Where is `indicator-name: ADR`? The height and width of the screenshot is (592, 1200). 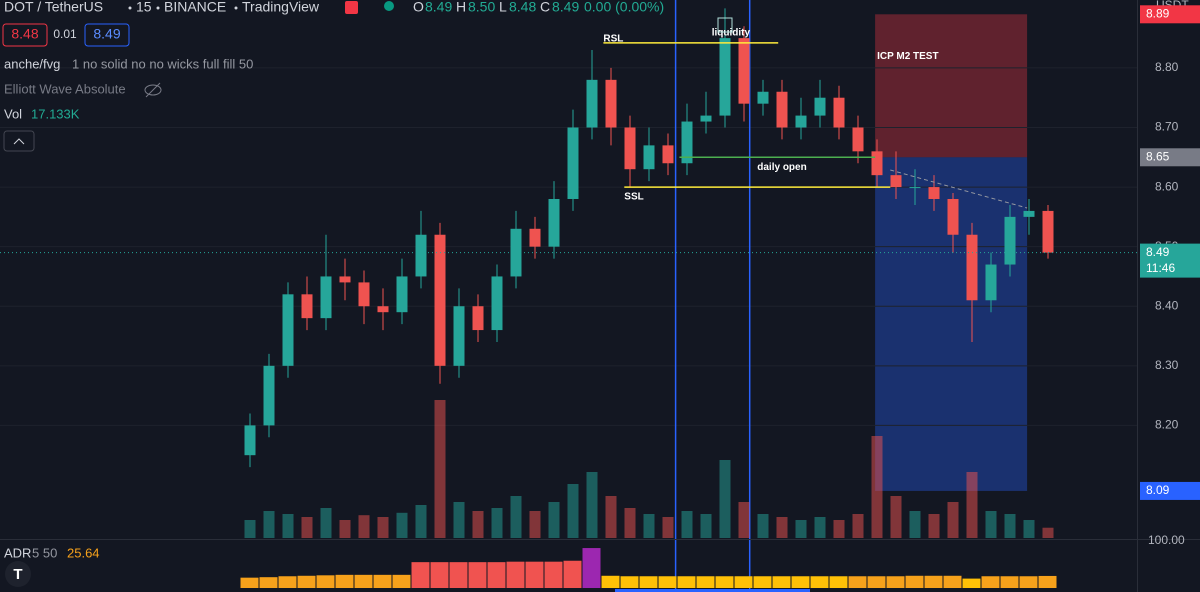 indicator-name: ADR is located at coordinates (17, 552).